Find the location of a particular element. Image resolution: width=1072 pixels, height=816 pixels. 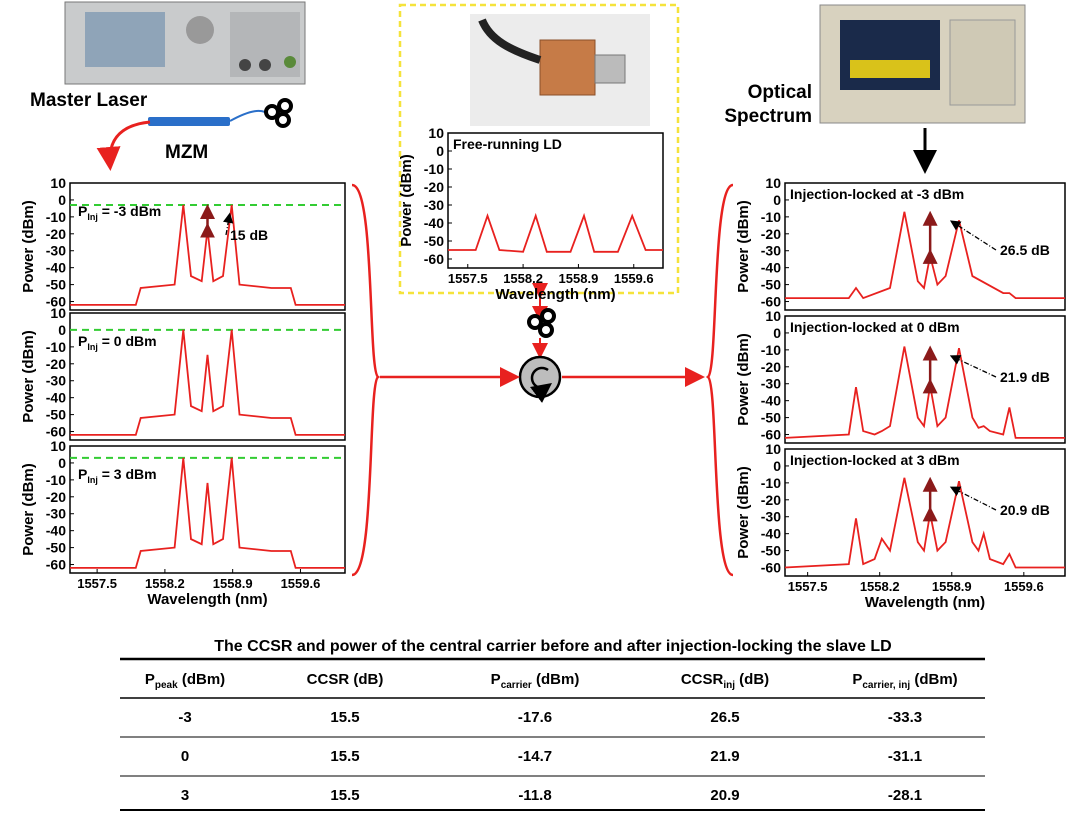

header-part: carrier is located at coordinates (516, 685).